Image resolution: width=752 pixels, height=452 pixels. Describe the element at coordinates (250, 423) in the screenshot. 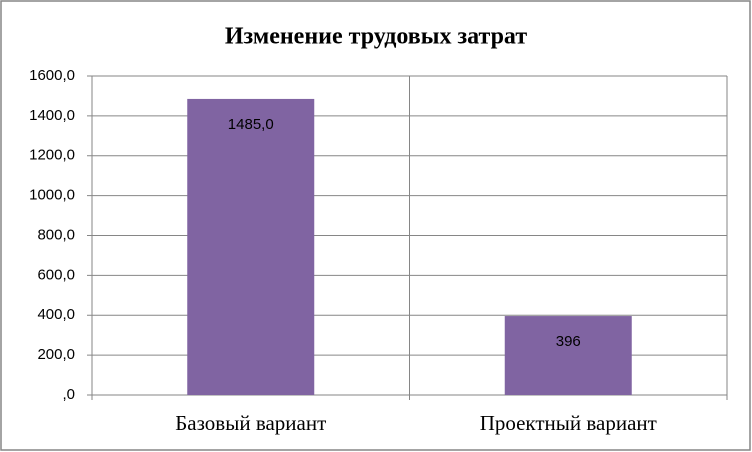

I see `x-tick-label: Базовый вариант` at that location.